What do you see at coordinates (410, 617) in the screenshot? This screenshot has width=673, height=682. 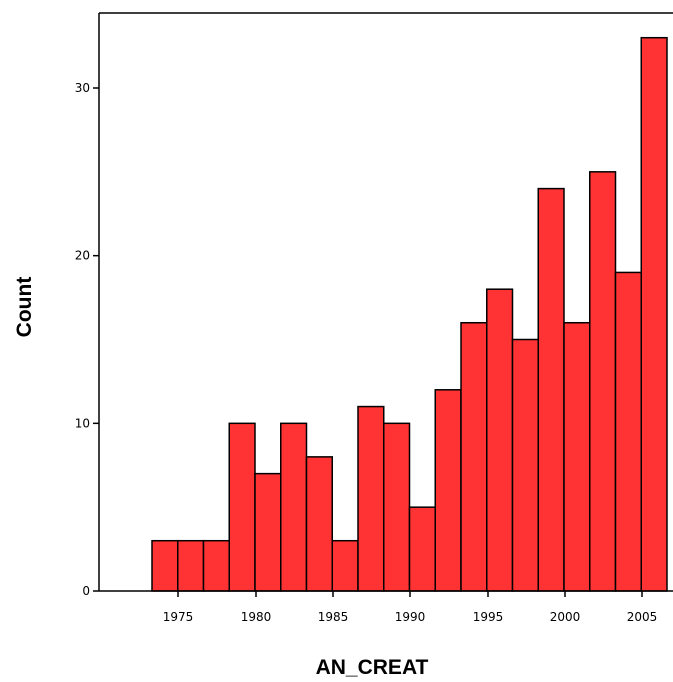 I see `x-tick-label: 1990` at bounding box center [410, 617].